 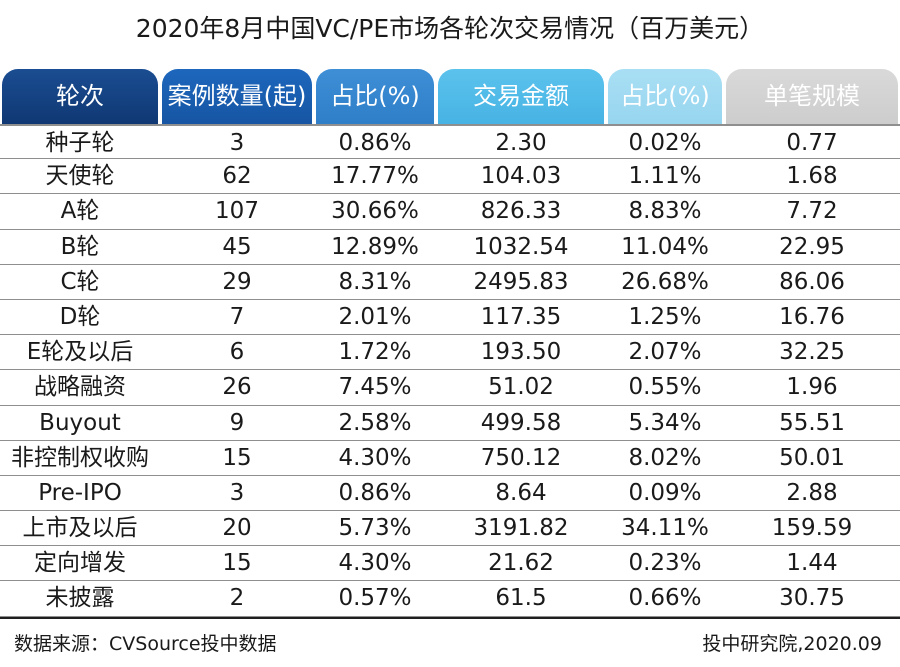 What do you see at coordinates (145, 644) in the screenshot?
I see `data-source-note: 数据来源：CVSource投中数据` at bounding box center [145, 644].